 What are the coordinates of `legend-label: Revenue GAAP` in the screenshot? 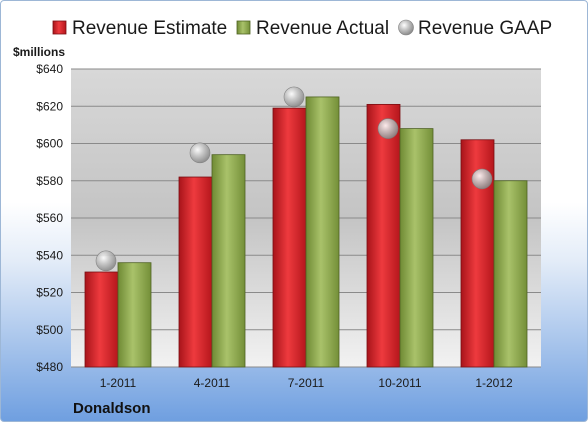 It's located at (485, 28).